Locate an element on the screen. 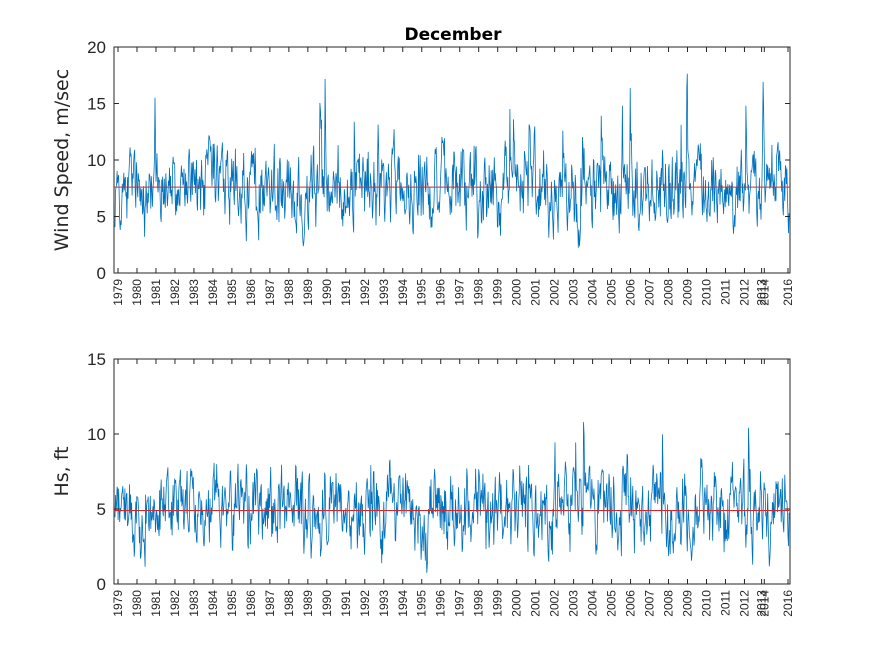  y-axis-label: Wind Speed, m/sec is located at coordinates (62, 160).